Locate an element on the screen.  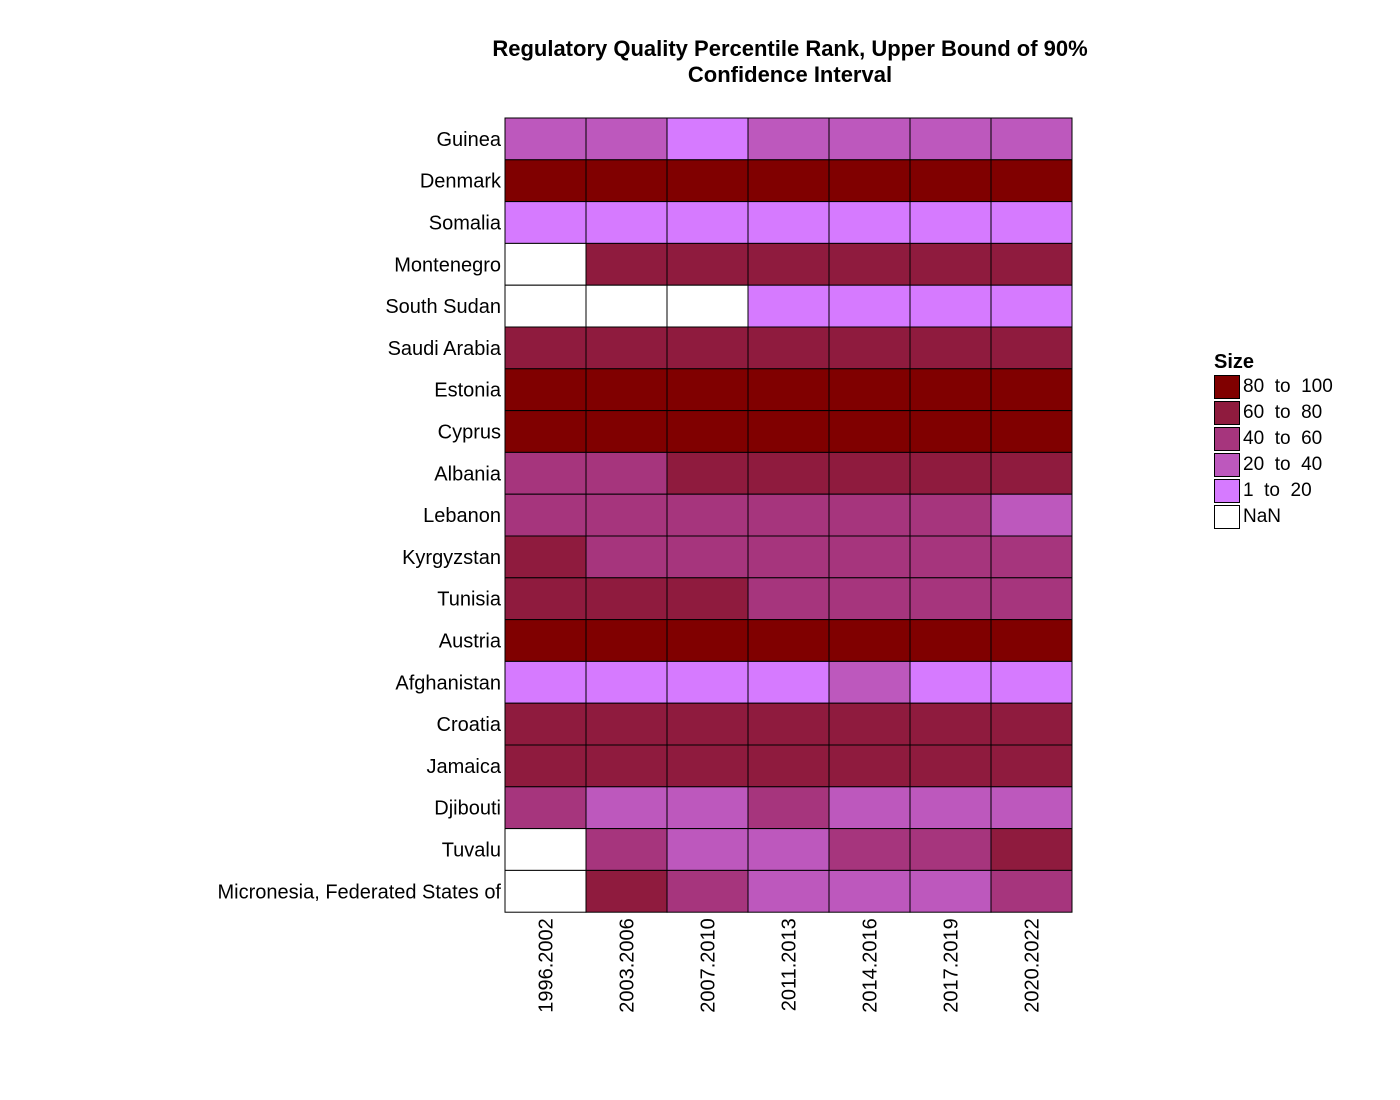
y-tick-label: Guinea is located at coordinates (469, 140).